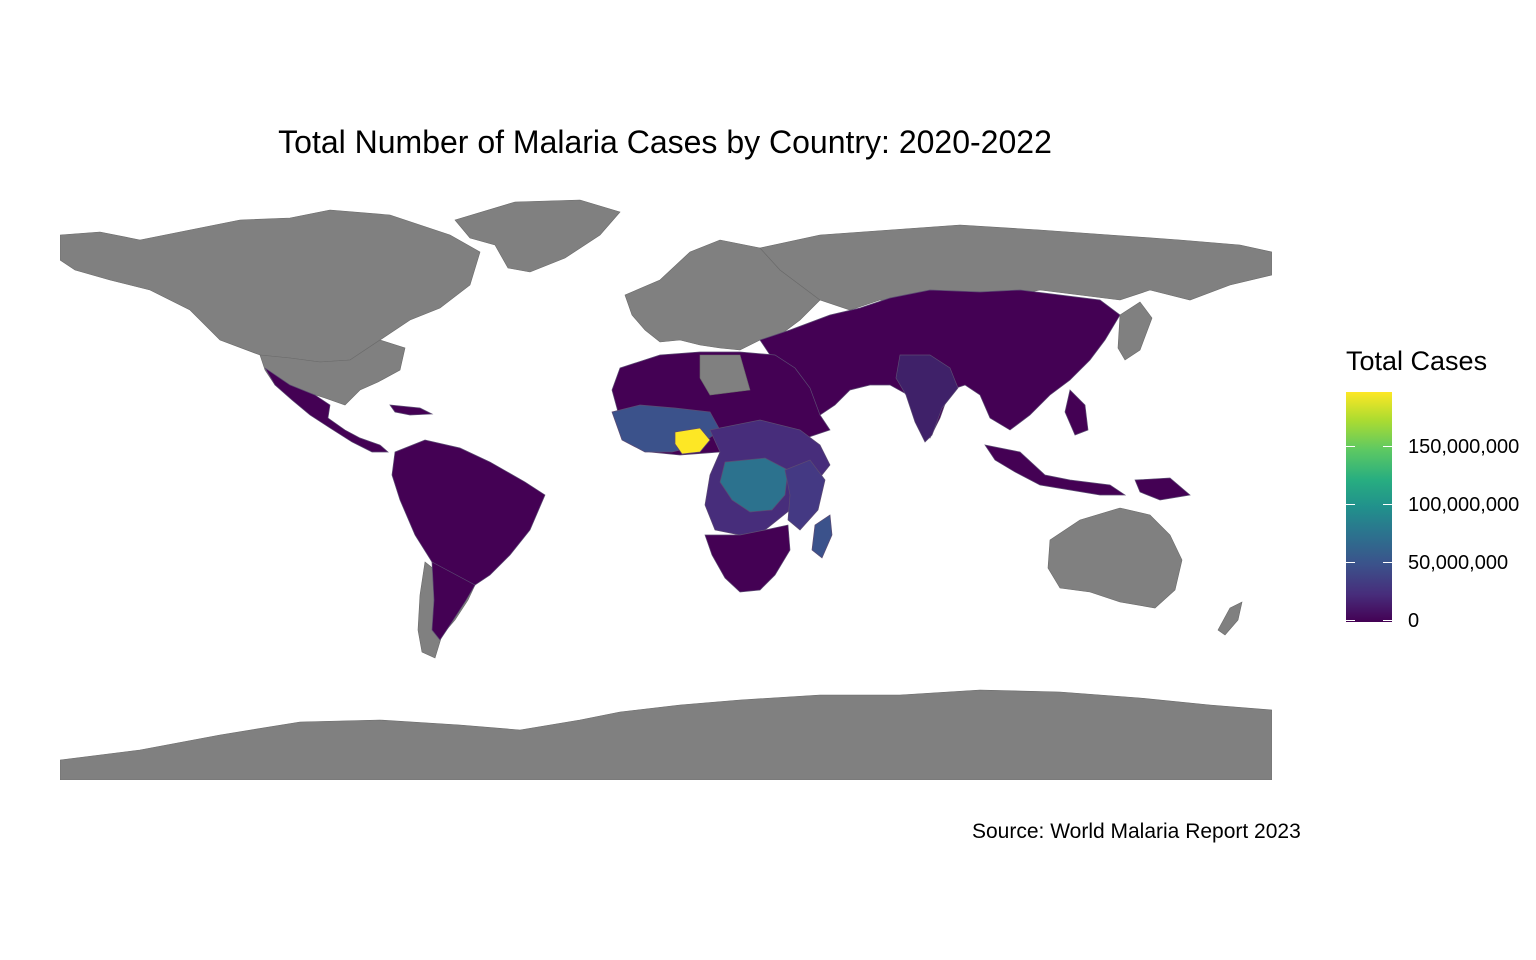 The height and width of the screenshot is (960, 1536). What do you see at coordinates (692, 441) in the screenshot?
I see `nigeria` at bounding box center [692, 441].